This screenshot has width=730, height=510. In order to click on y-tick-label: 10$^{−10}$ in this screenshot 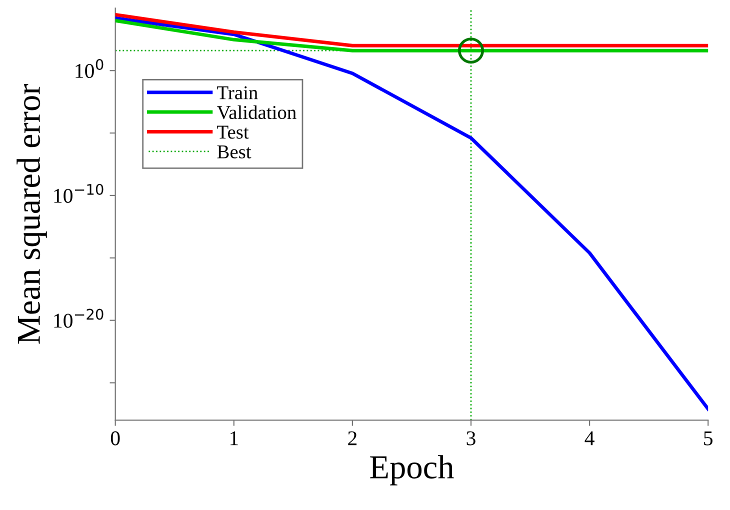, I will do `click(79, 193)`.